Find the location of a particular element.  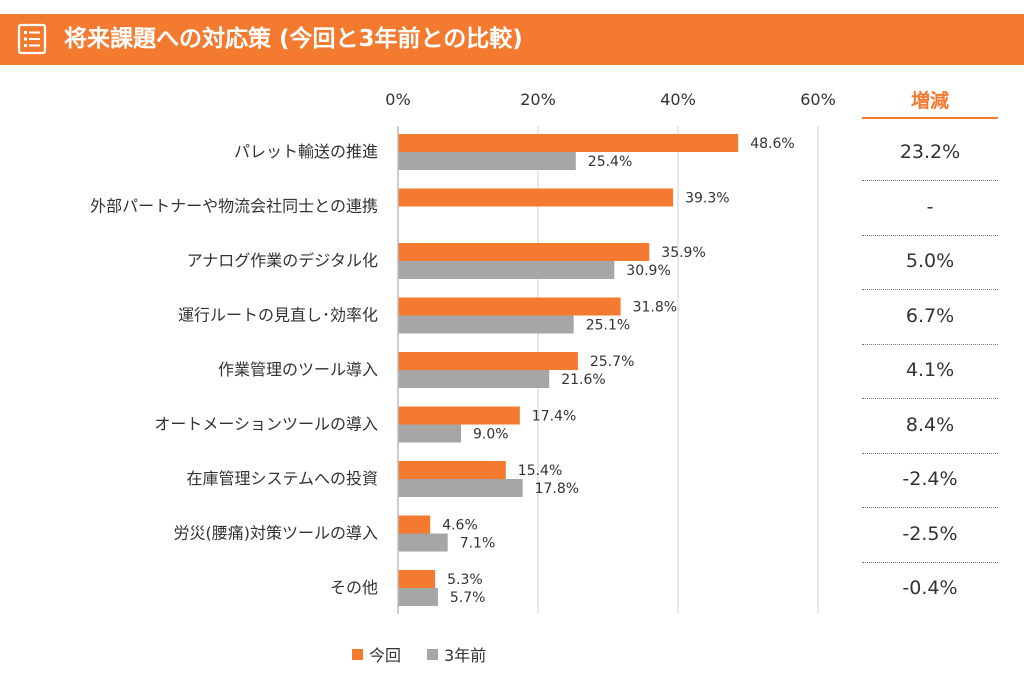

category-label: 作業管理のツール導入 is located at coordinates (298, 369).